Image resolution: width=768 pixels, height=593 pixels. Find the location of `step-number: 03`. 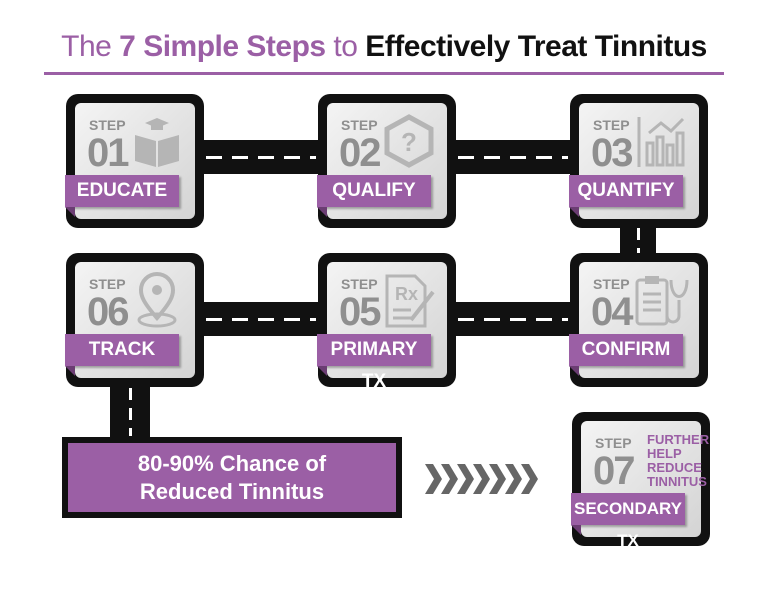

step-number: 03 is located at coordinates (612, 153).